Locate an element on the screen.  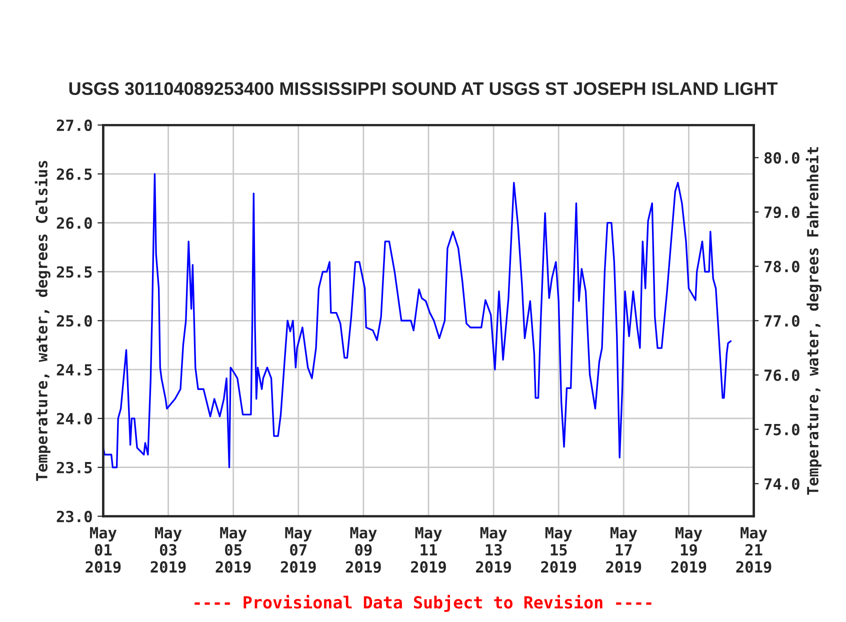
x-tick-label: May 17 2019 is located at coordinates (624, 550).